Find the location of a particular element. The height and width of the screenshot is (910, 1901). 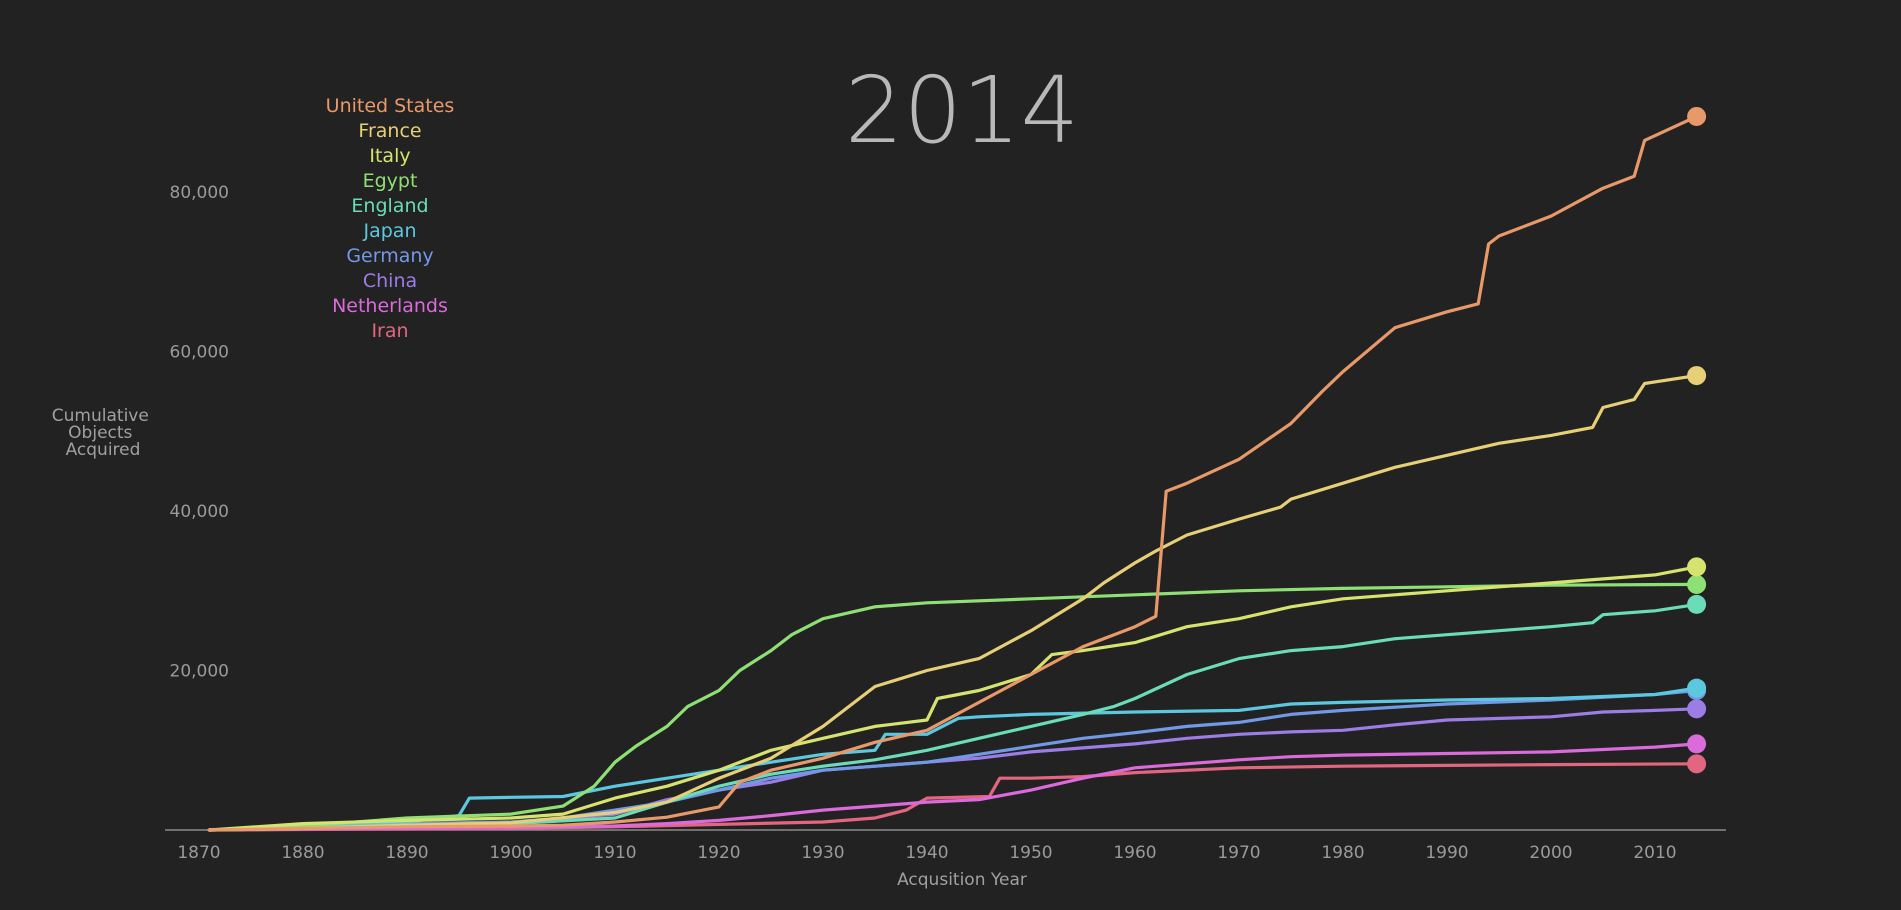

legend-item: Iran is located at coordinates (389, 331).